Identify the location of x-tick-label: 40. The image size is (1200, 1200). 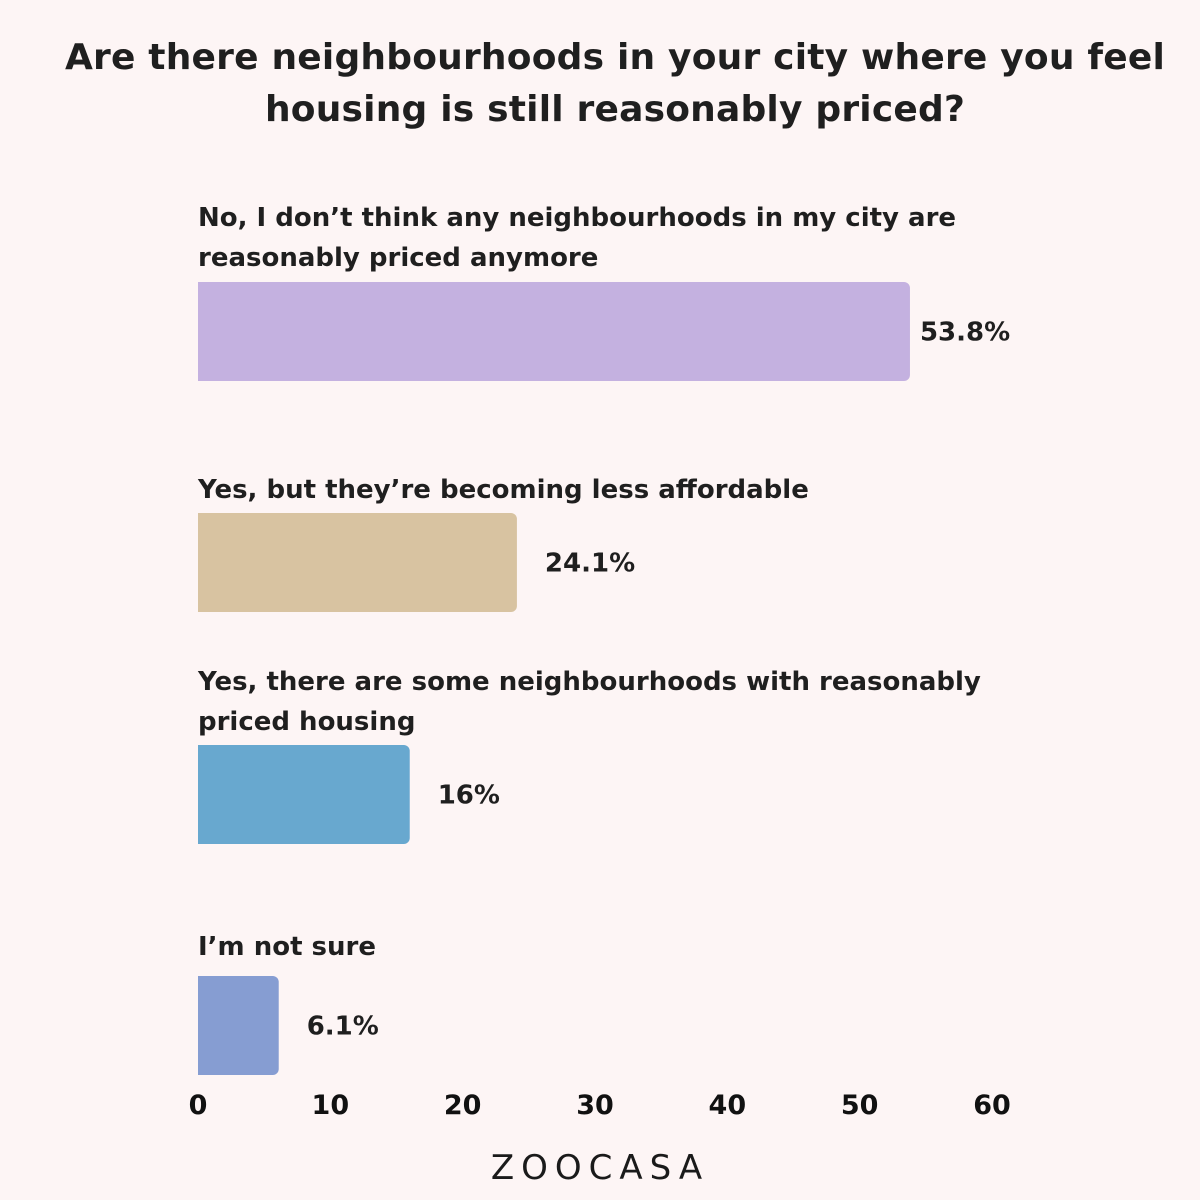
(728, 1105).